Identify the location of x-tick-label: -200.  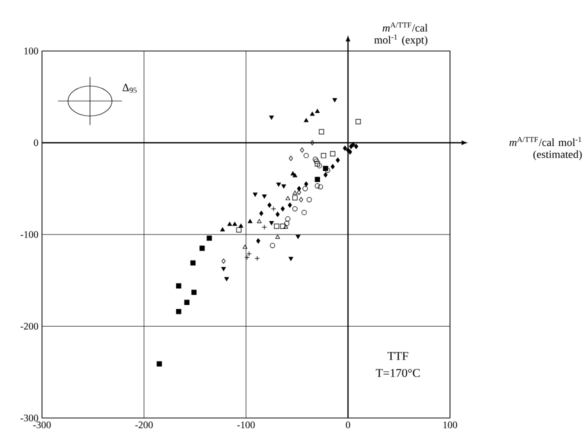
(144, 425).